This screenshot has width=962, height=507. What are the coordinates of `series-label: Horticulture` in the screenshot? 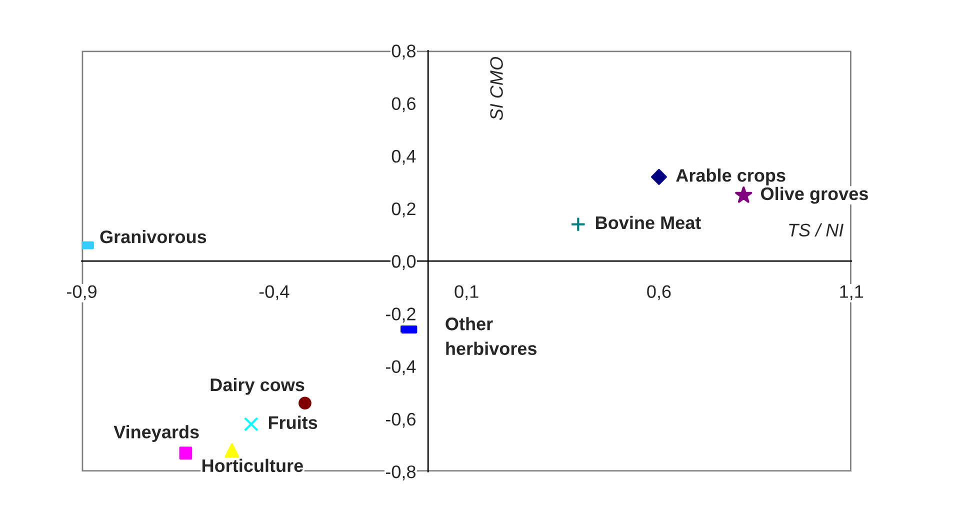 It's located at (252, 465).